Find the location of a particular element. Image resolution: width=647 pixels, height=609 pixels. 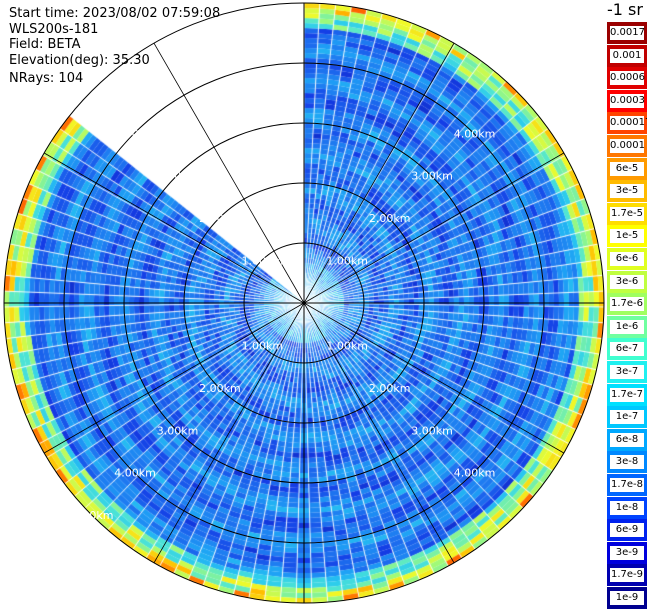

colorbar-tick-label: 3e-7 is located at coordinates (627, 372).